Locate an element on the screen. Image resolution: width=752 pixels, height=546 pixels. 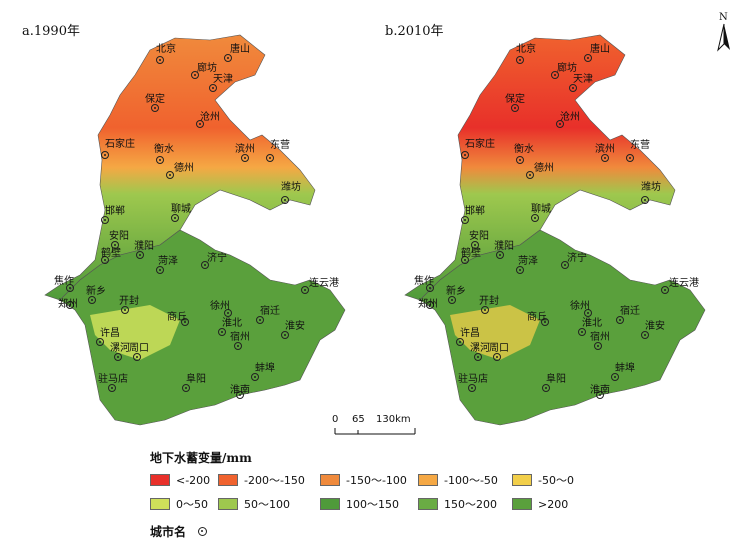
city-marker: 蚌埠 is located at coordinates (623, 371).